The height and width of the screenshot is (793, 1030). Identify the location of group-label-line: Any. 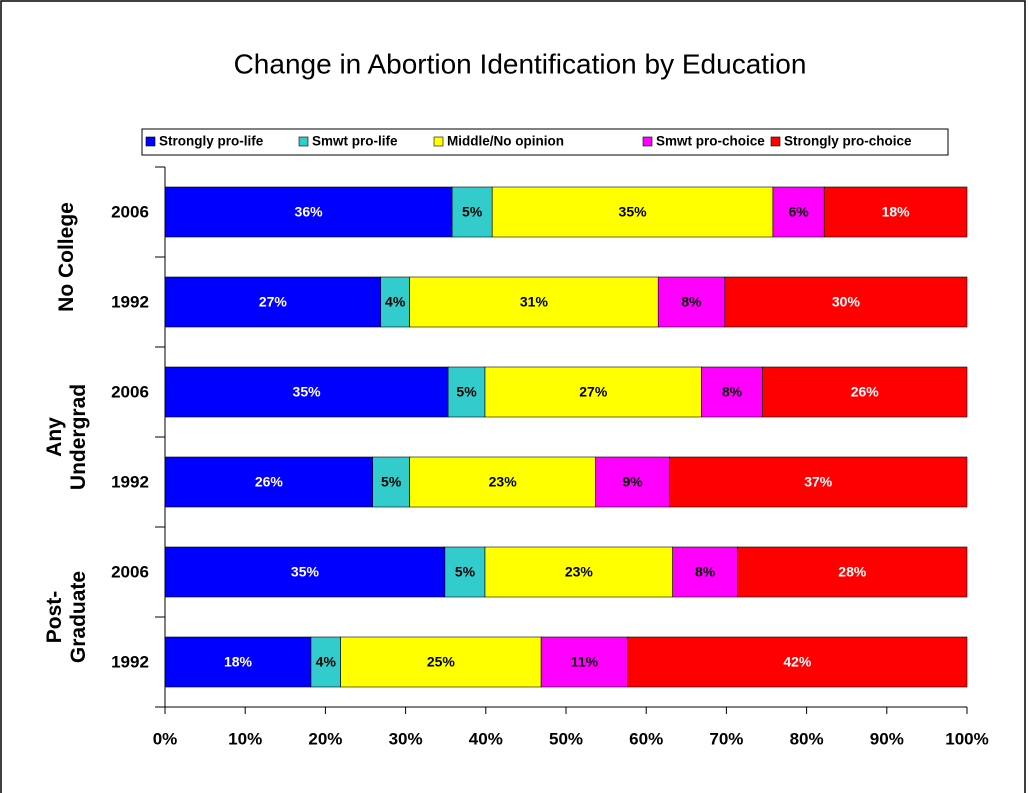
(54, 437).